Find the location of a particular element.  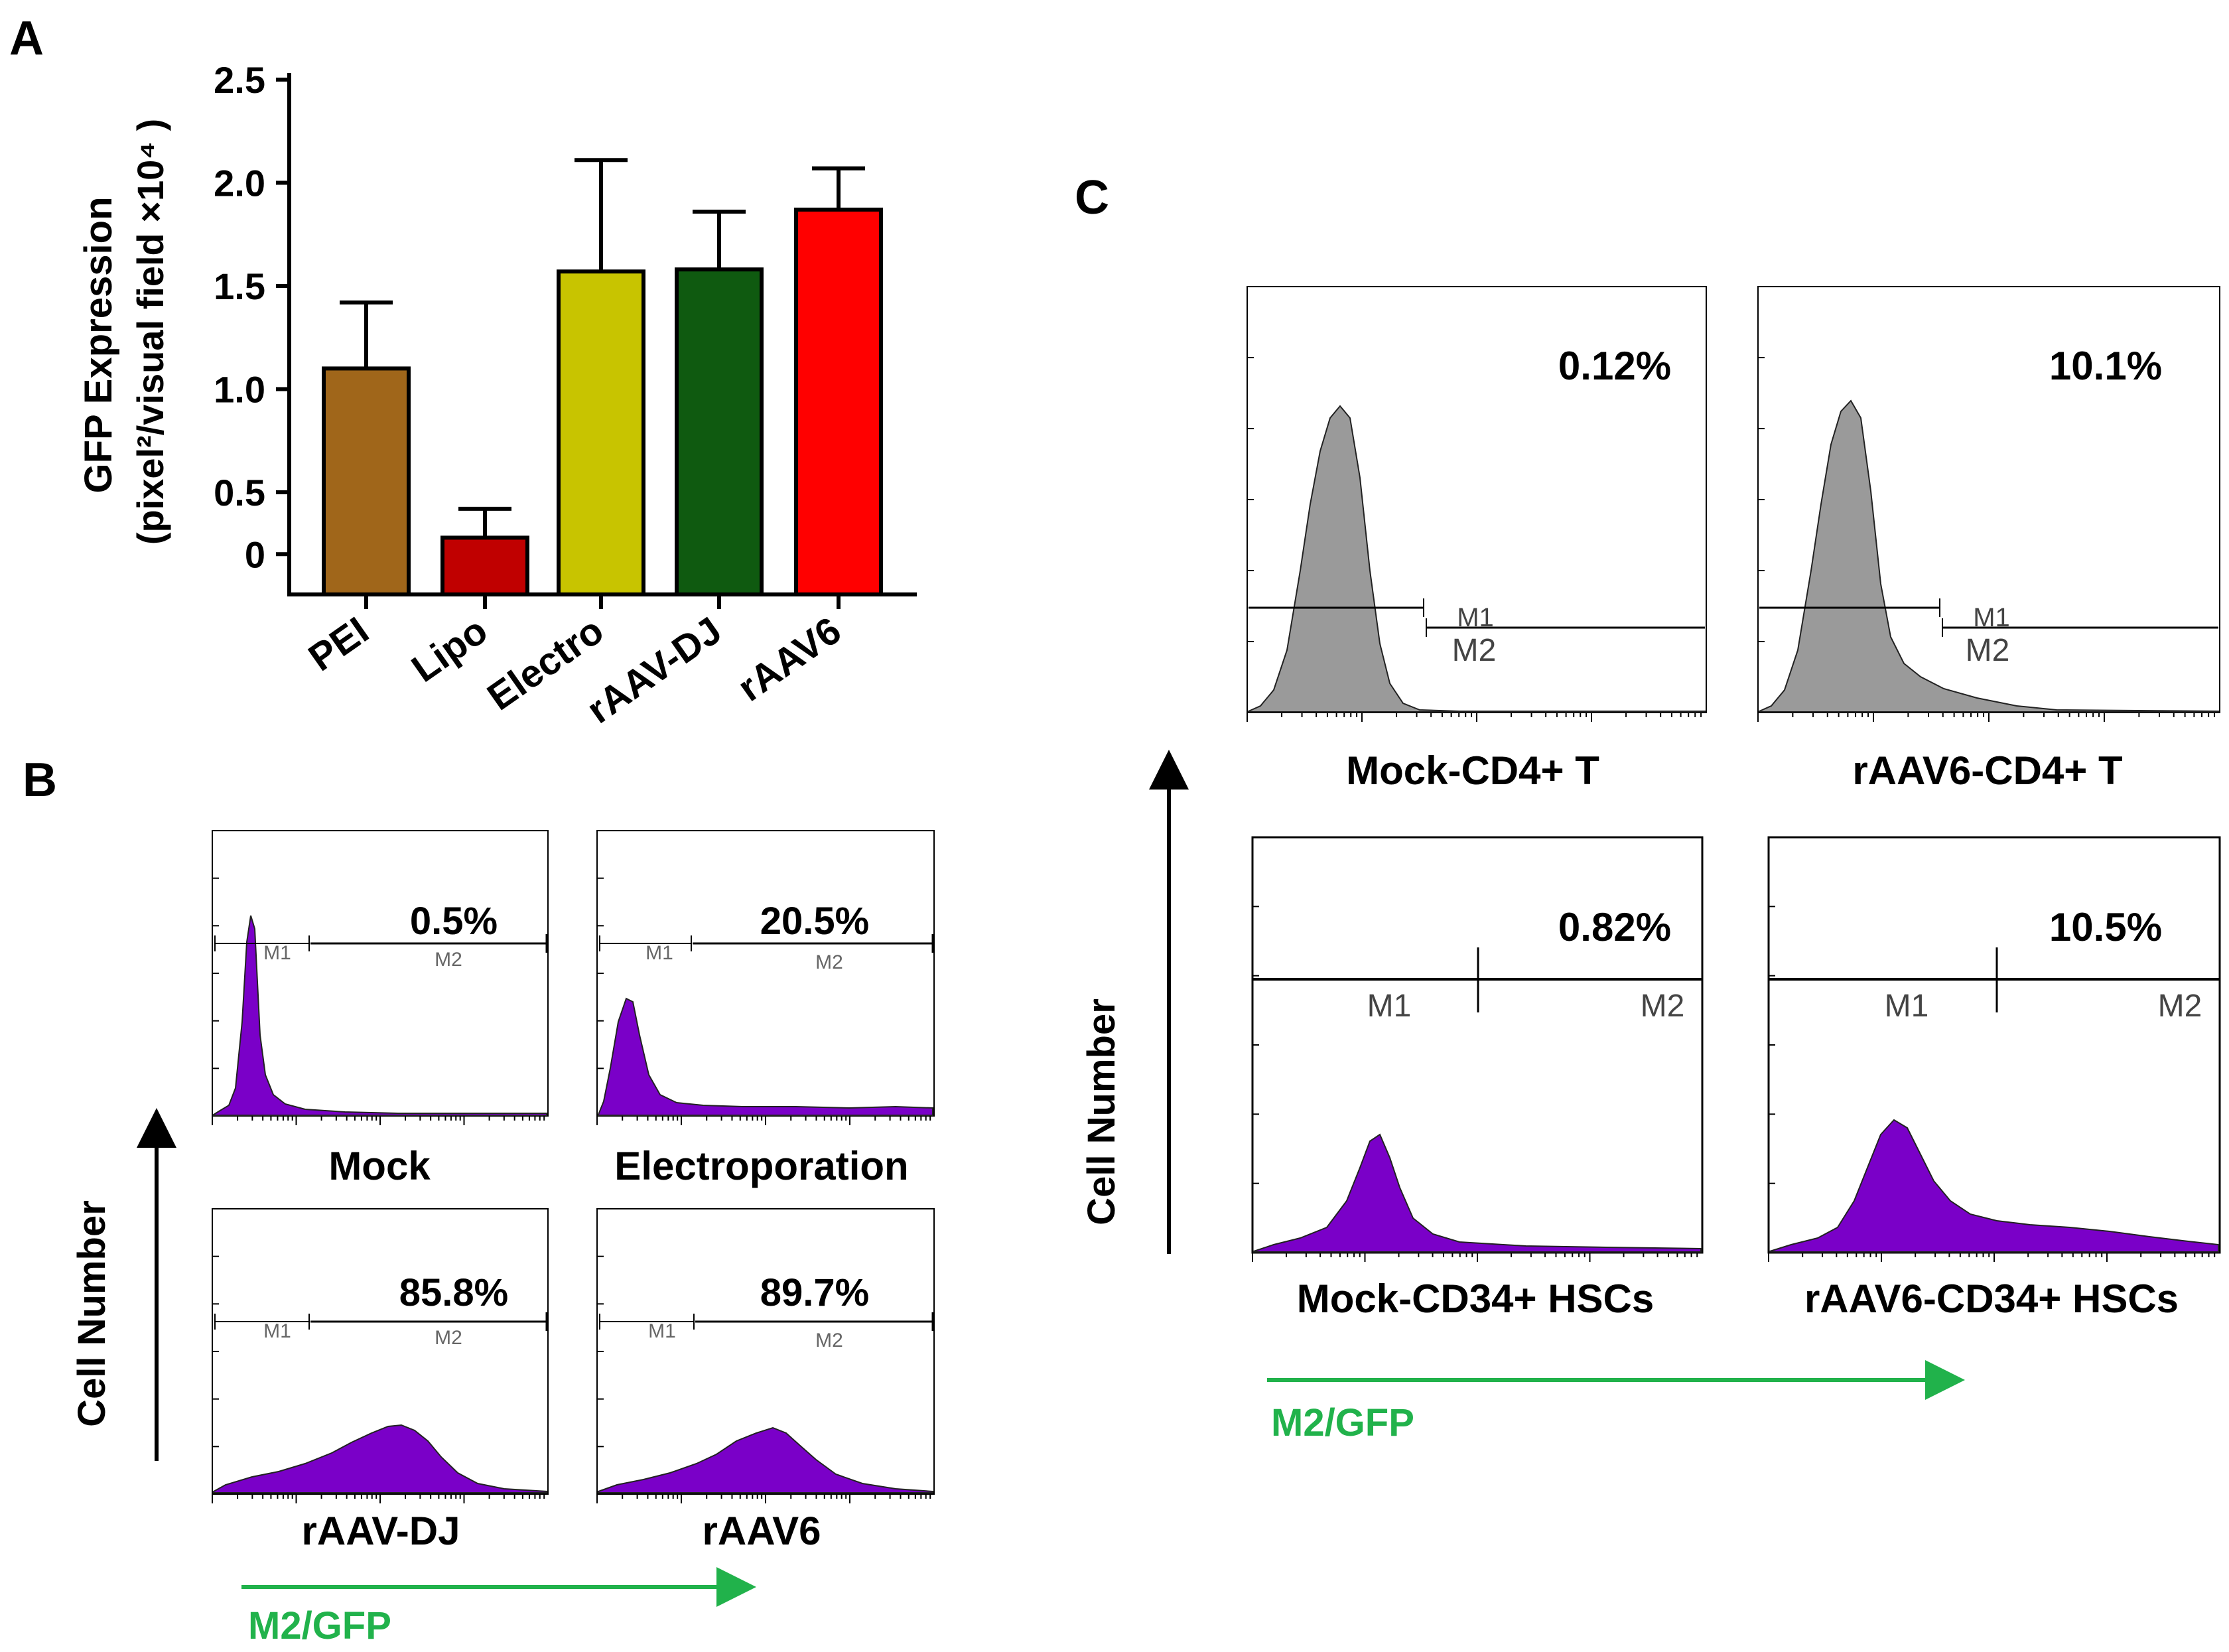

cell-number-label-b: Cell Number is located at coordinates (91, 1314).